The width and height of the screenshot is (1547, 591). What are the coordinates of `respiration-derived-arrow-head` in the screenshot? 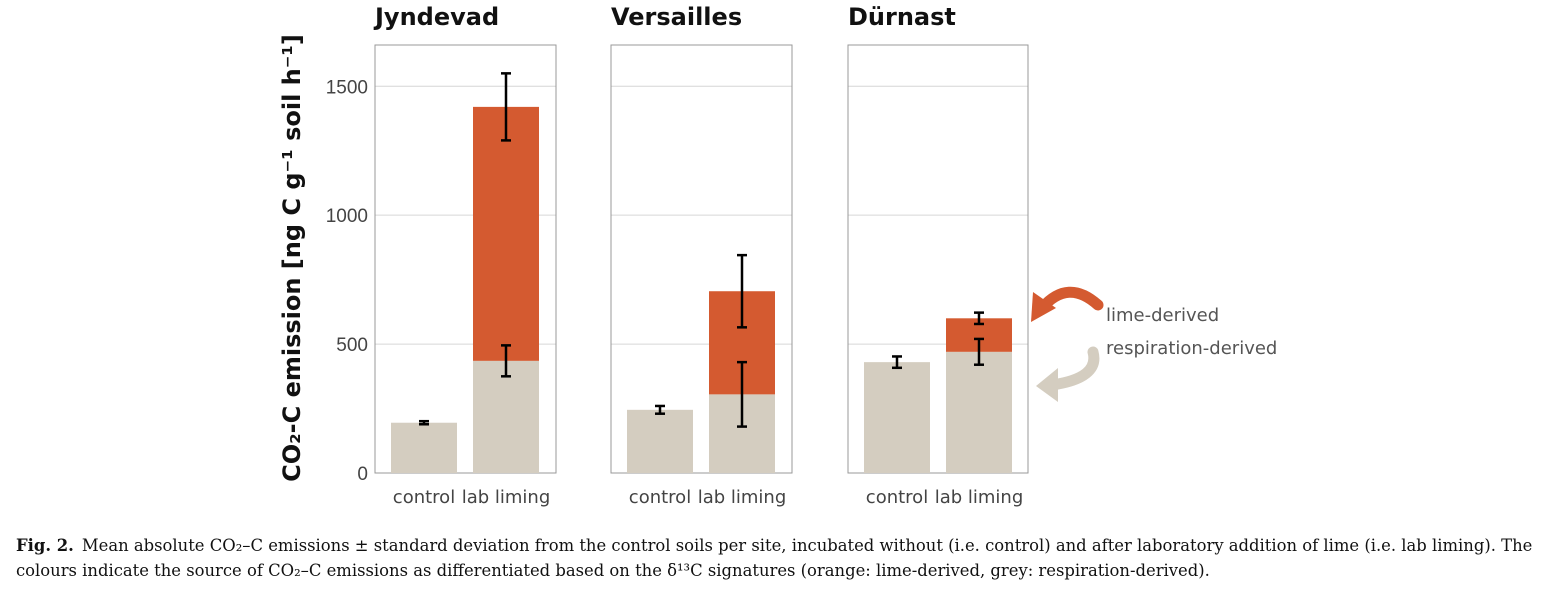 It's located at (1047, 385).